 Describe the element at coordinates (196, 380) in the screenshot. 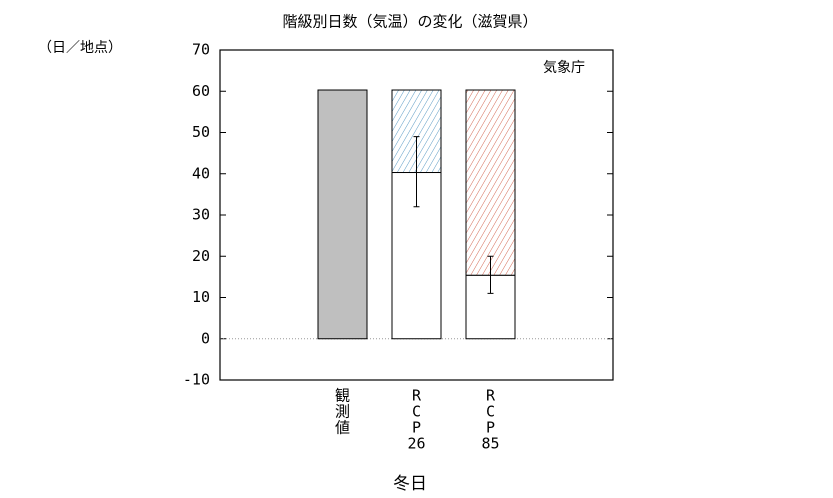

I see `y-tick-label: -10` at that location.